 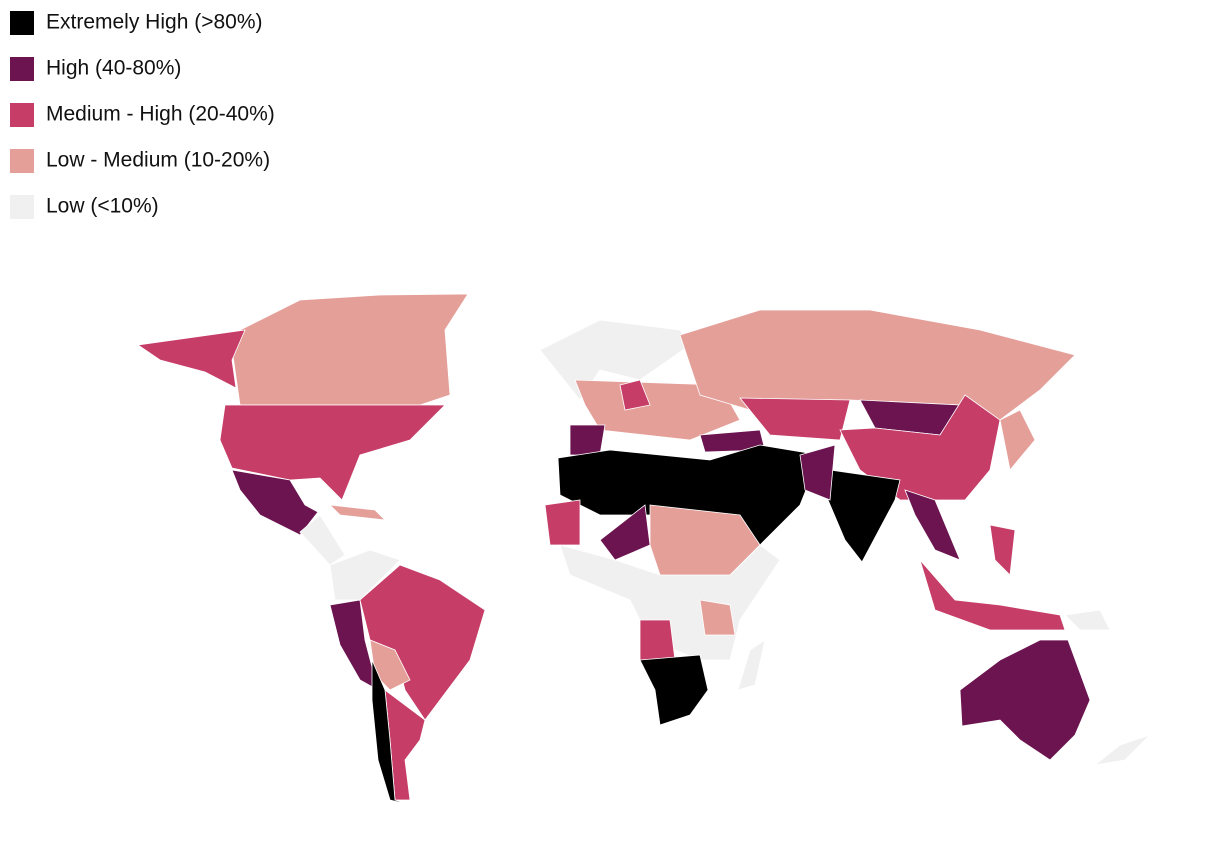 I want to click on russia, so click(x=877, y=365).